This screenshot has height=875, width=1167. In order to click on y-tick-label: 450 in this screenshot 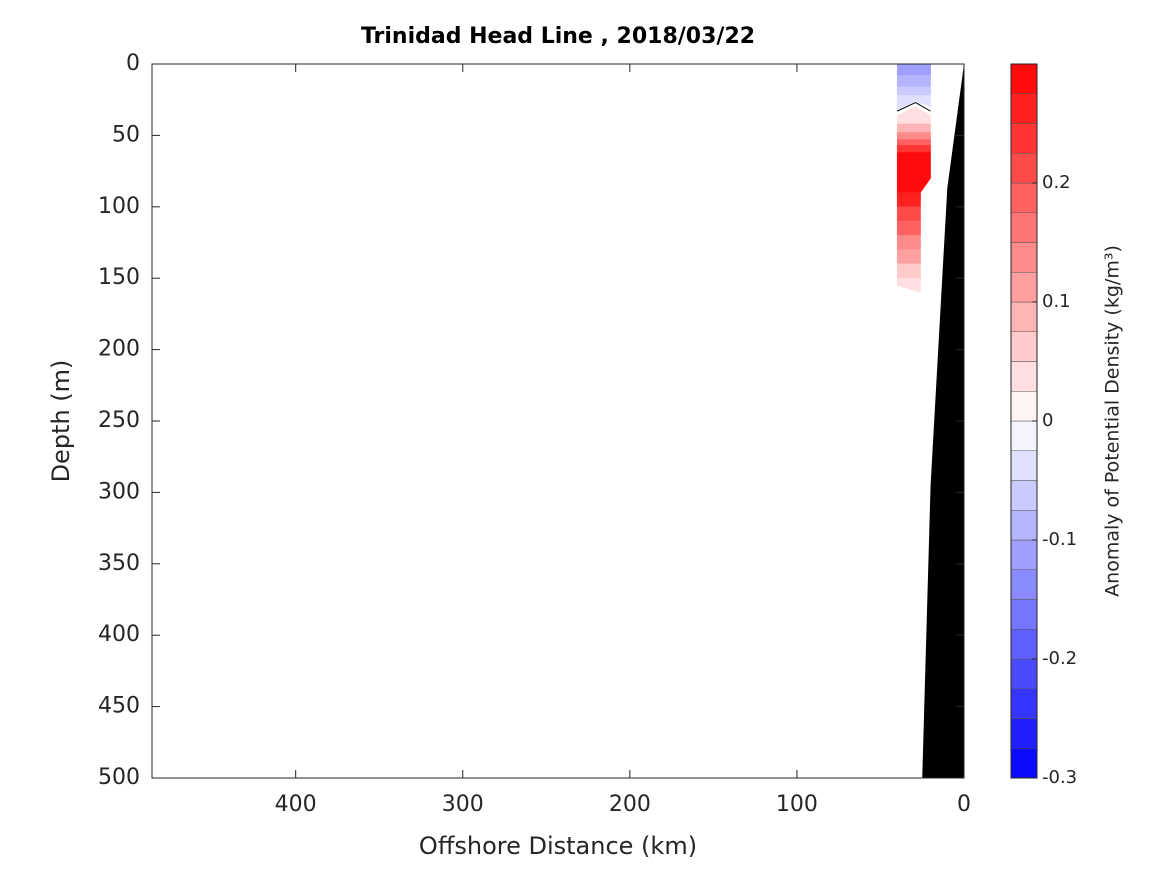, I will do `click(119, 706)`.